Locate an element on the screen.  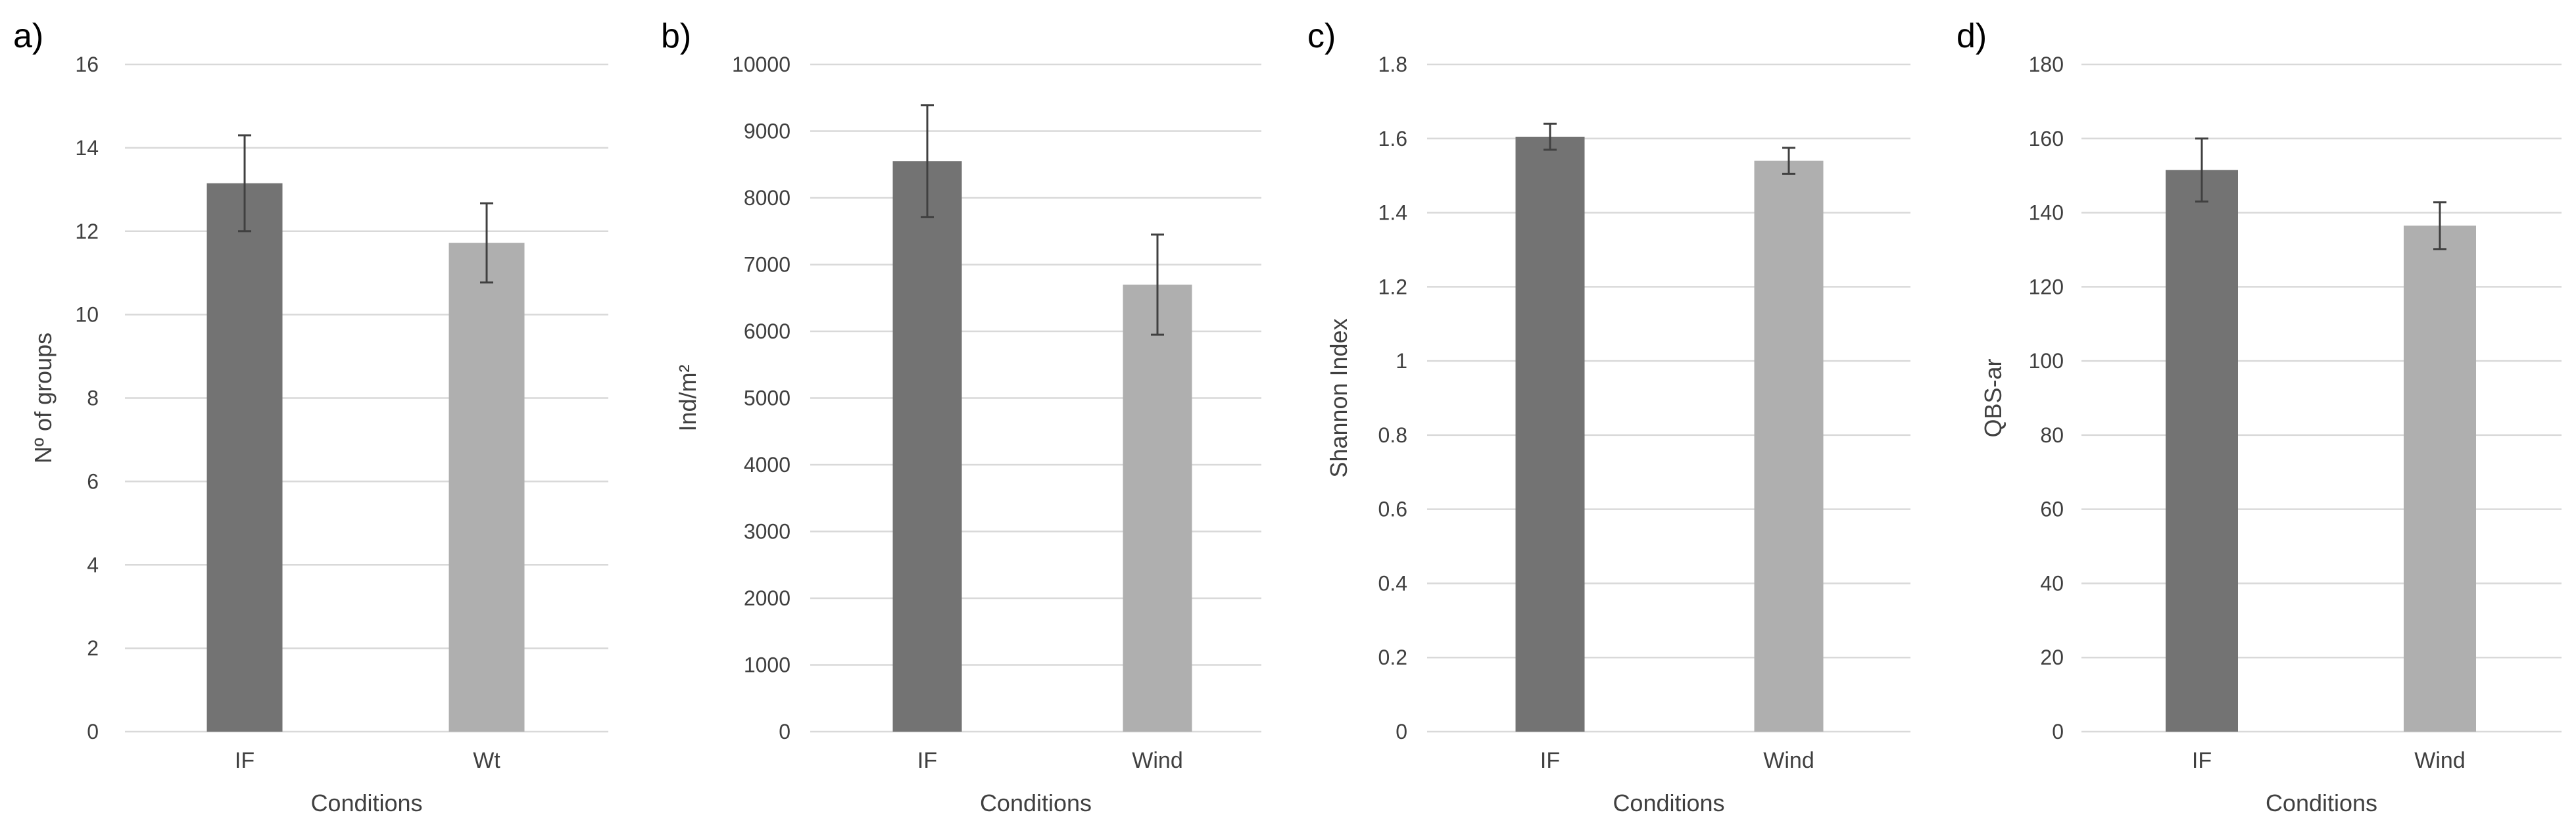
y-tick-label: 160 is located at coordinates (2046, 139).